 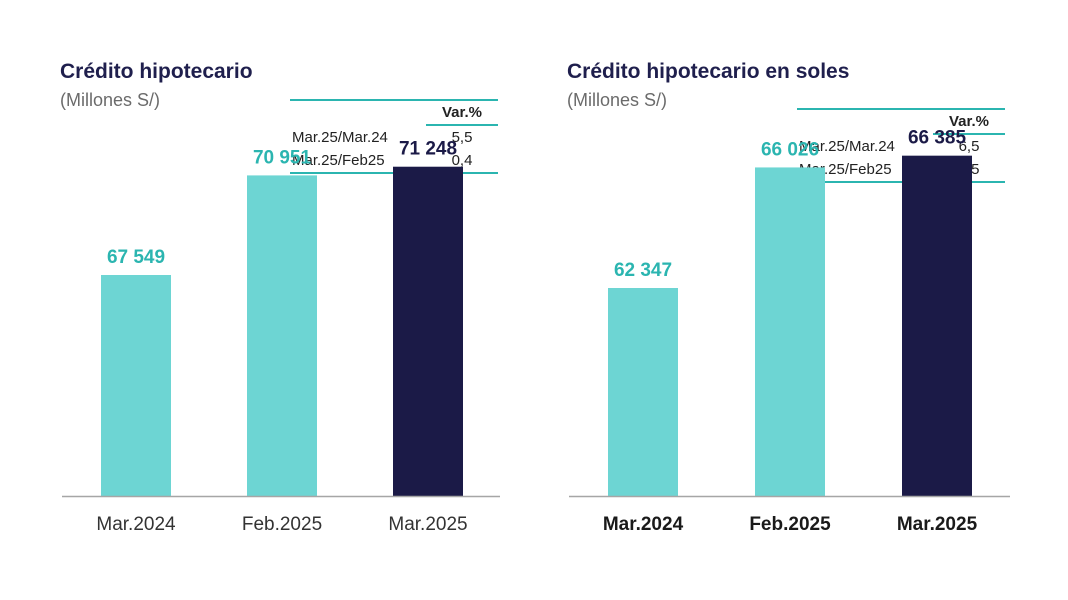 What do you see at coordinates (282, 157) in the screenshot?
I see `data-label: 70 951` at bounding box center [282, 157].